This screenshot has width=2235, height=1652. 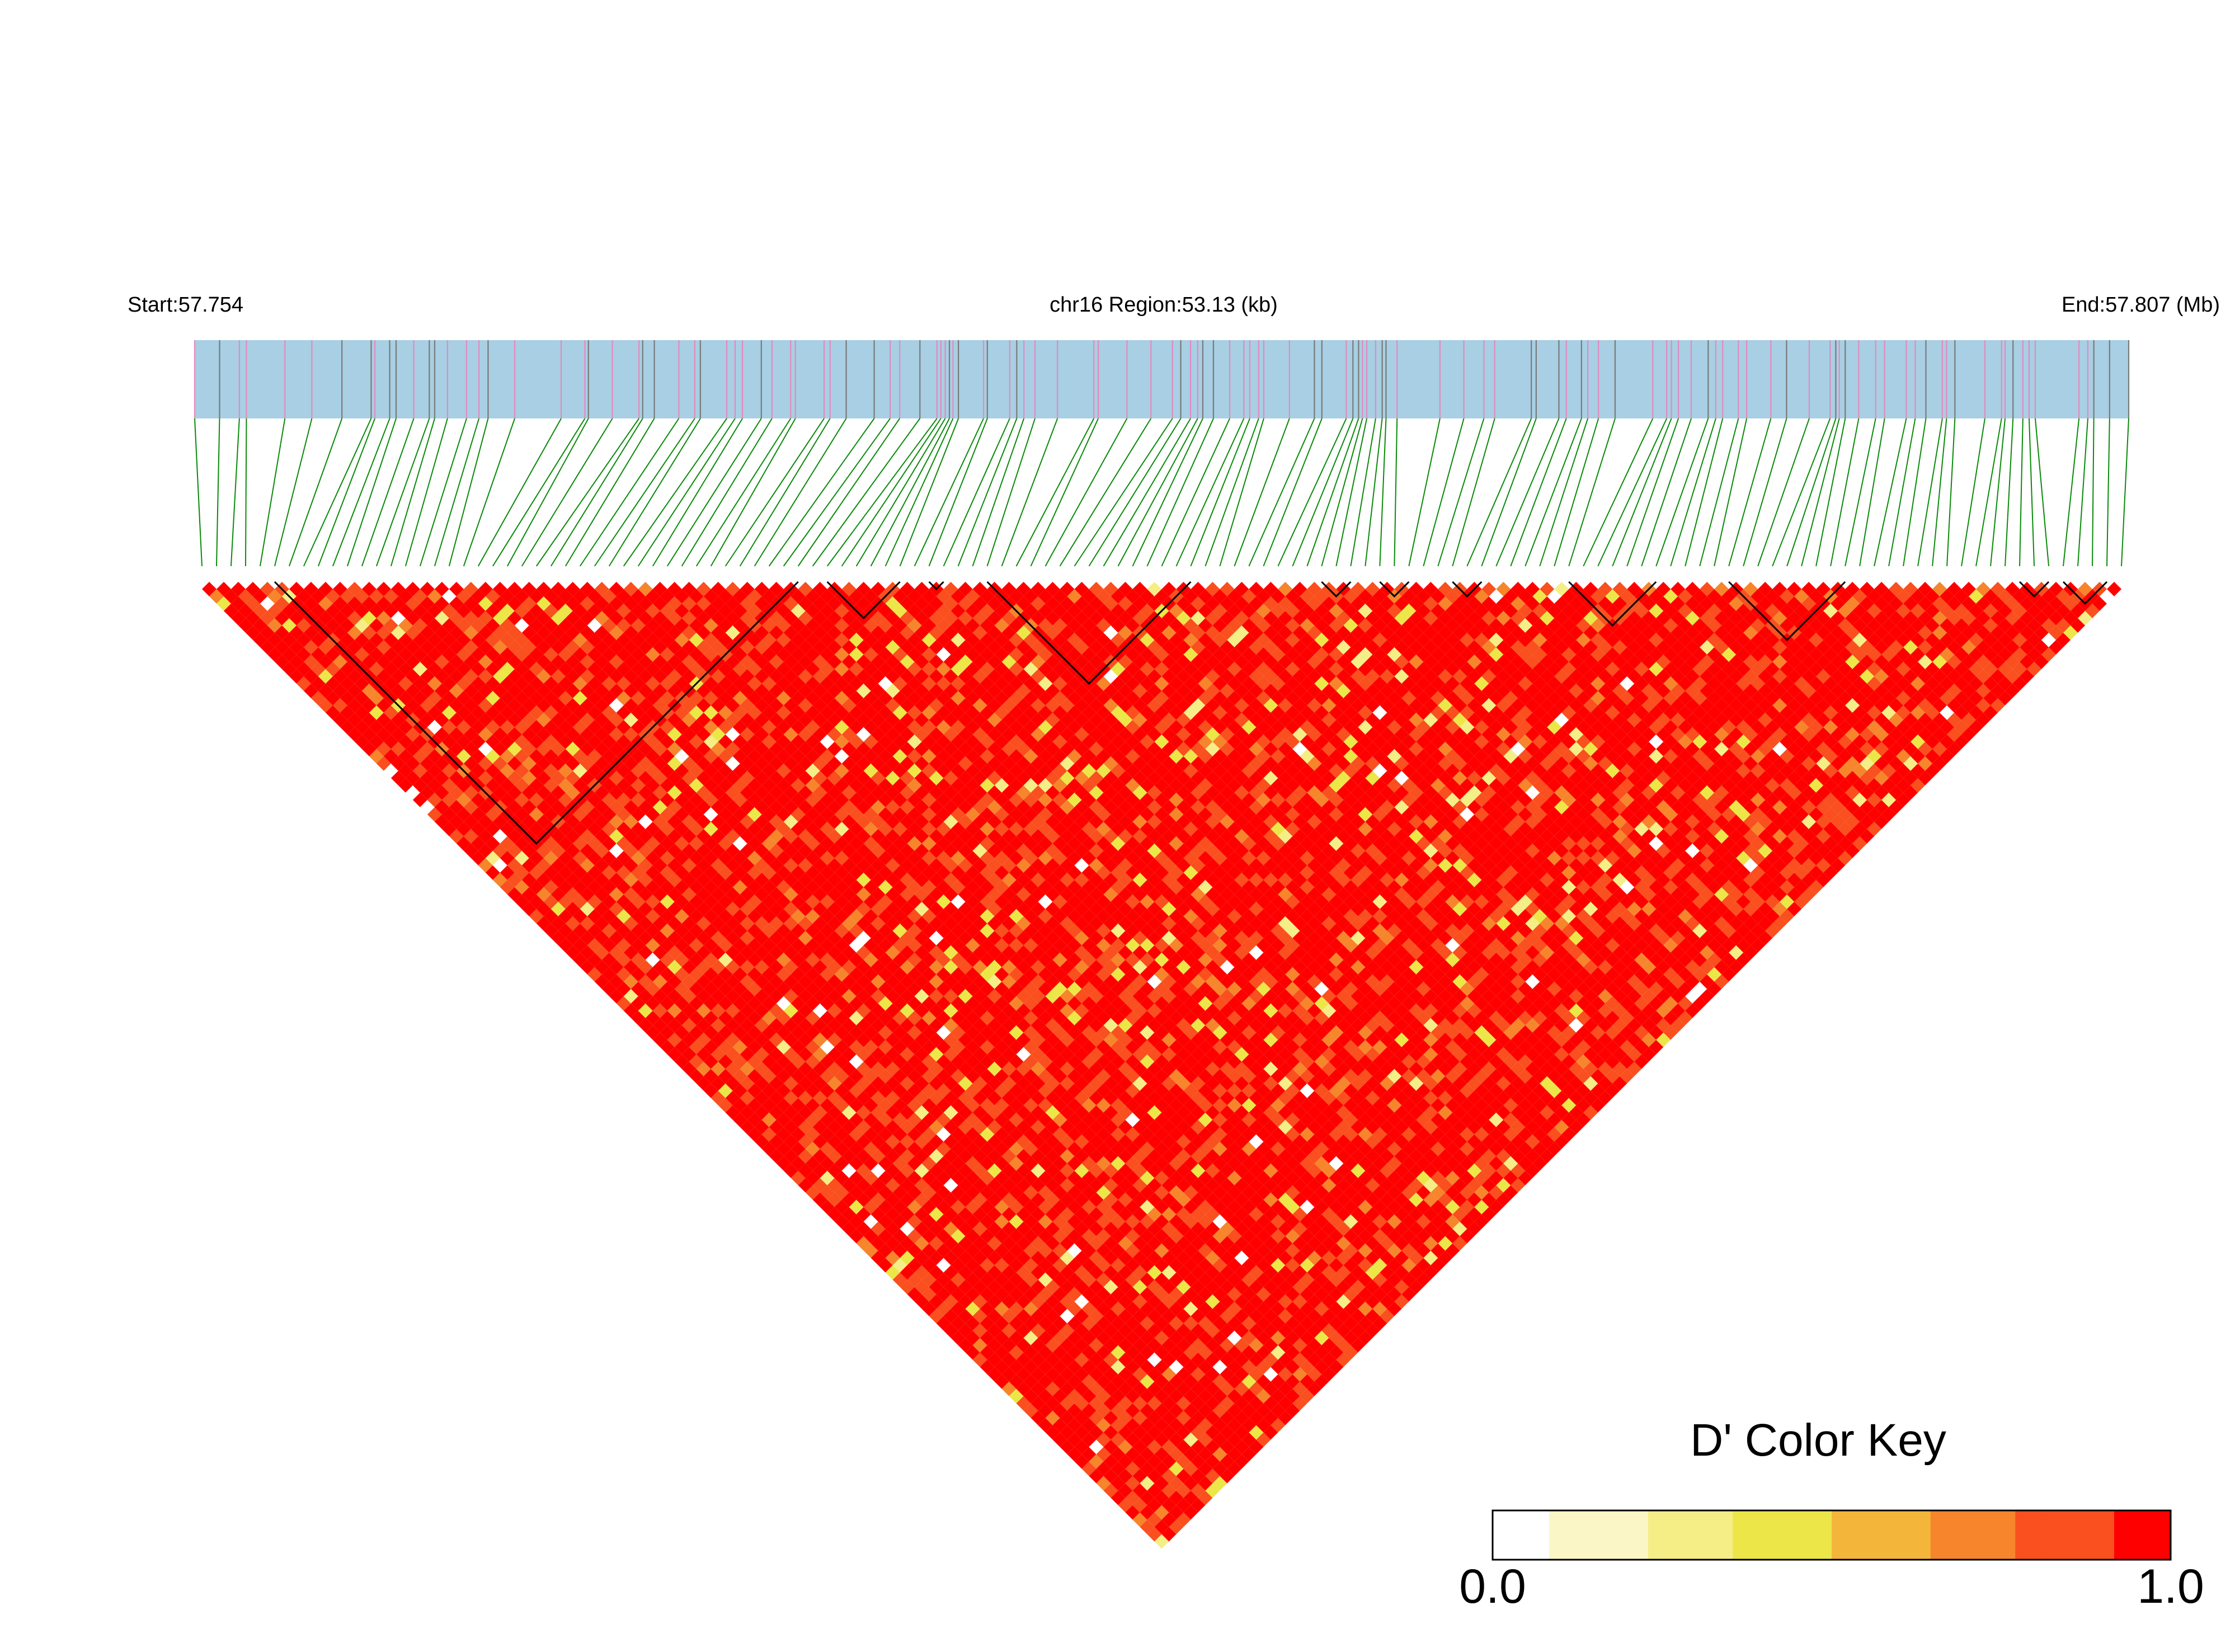 I want to click on region-end-label: End:57.807 (Mb), so click(x=2141, y=305).